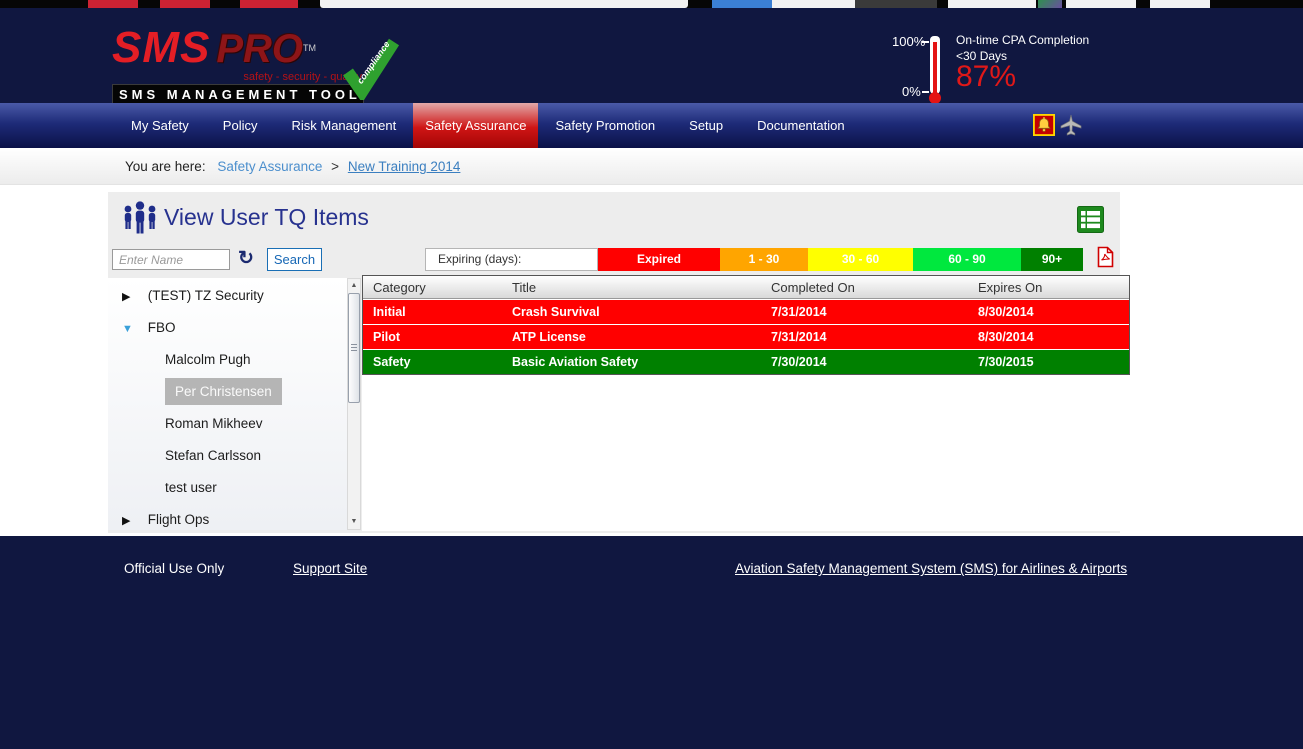  What do you see at coordinates (909, 41) in the screenshot?
I see `gauge-100-label: 100%` at bounding box center [909, 41].